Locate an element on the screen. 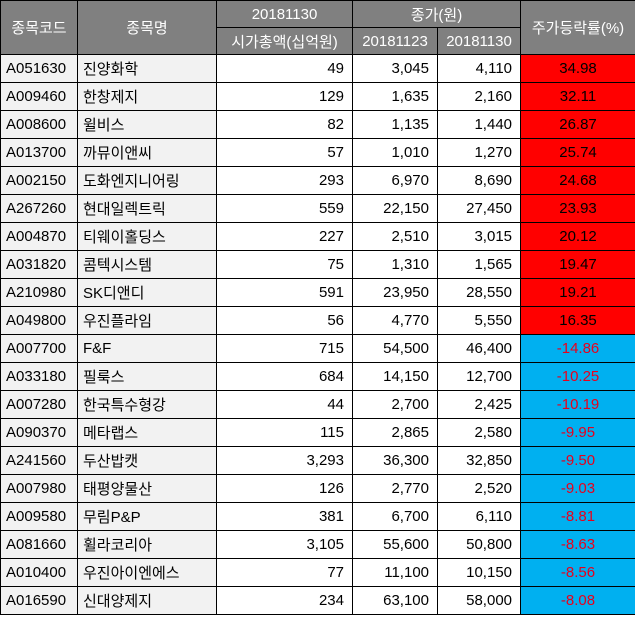 The width and height of the screenshot is (635, 637). cell-change-rate: 32.11 is located at coordinates (577, 96).